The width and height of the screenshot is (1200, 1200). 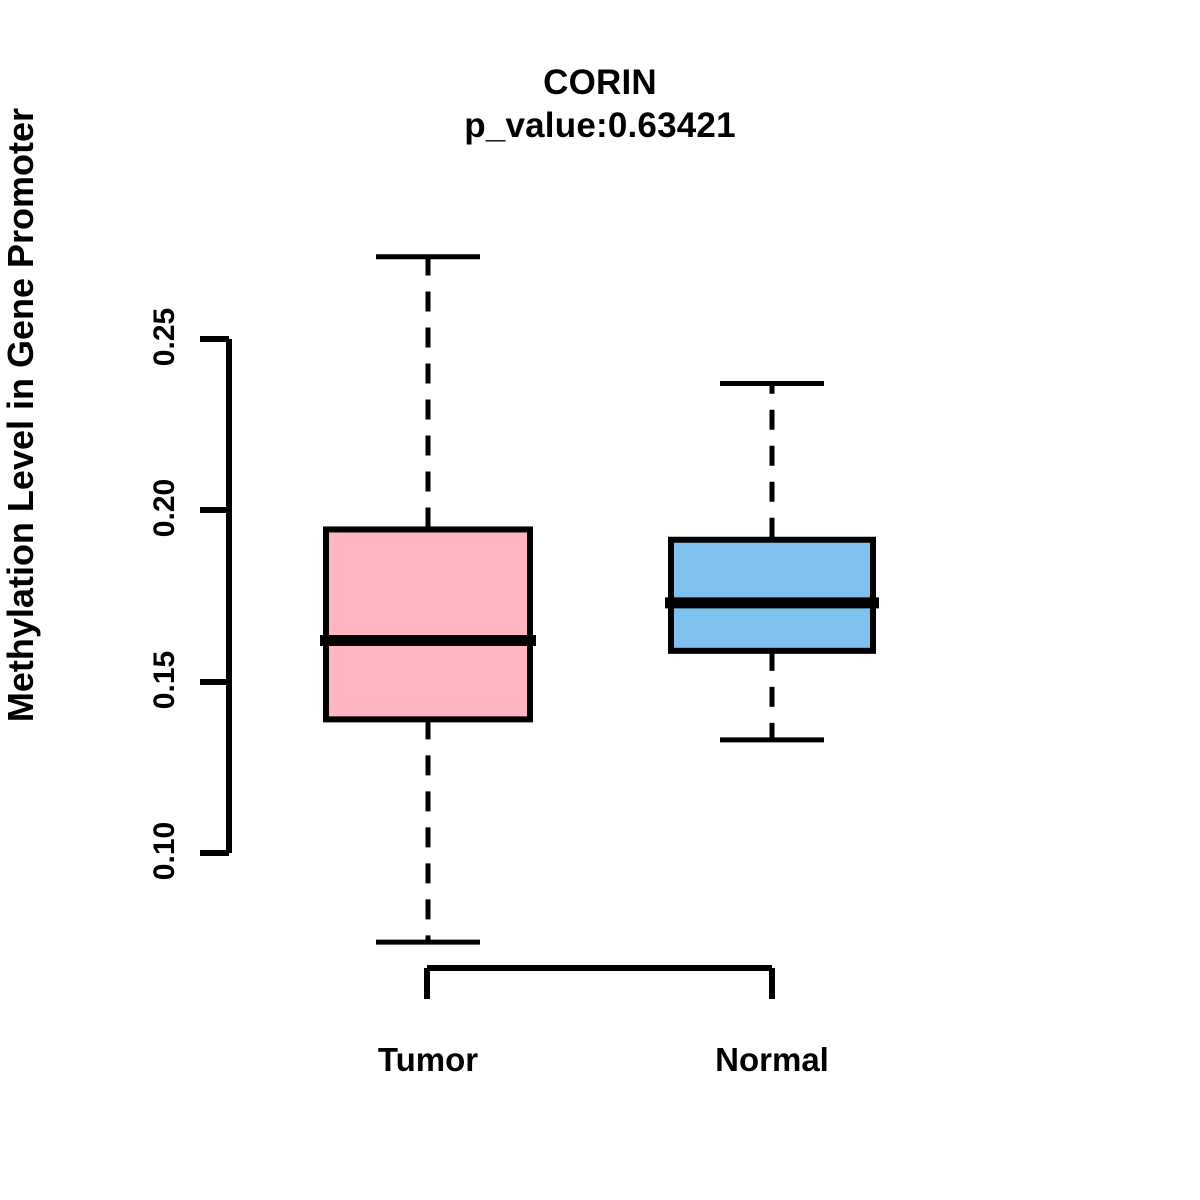 I want to click on y-tick-label-0.20: 0.20, so click(x=164, y=508).